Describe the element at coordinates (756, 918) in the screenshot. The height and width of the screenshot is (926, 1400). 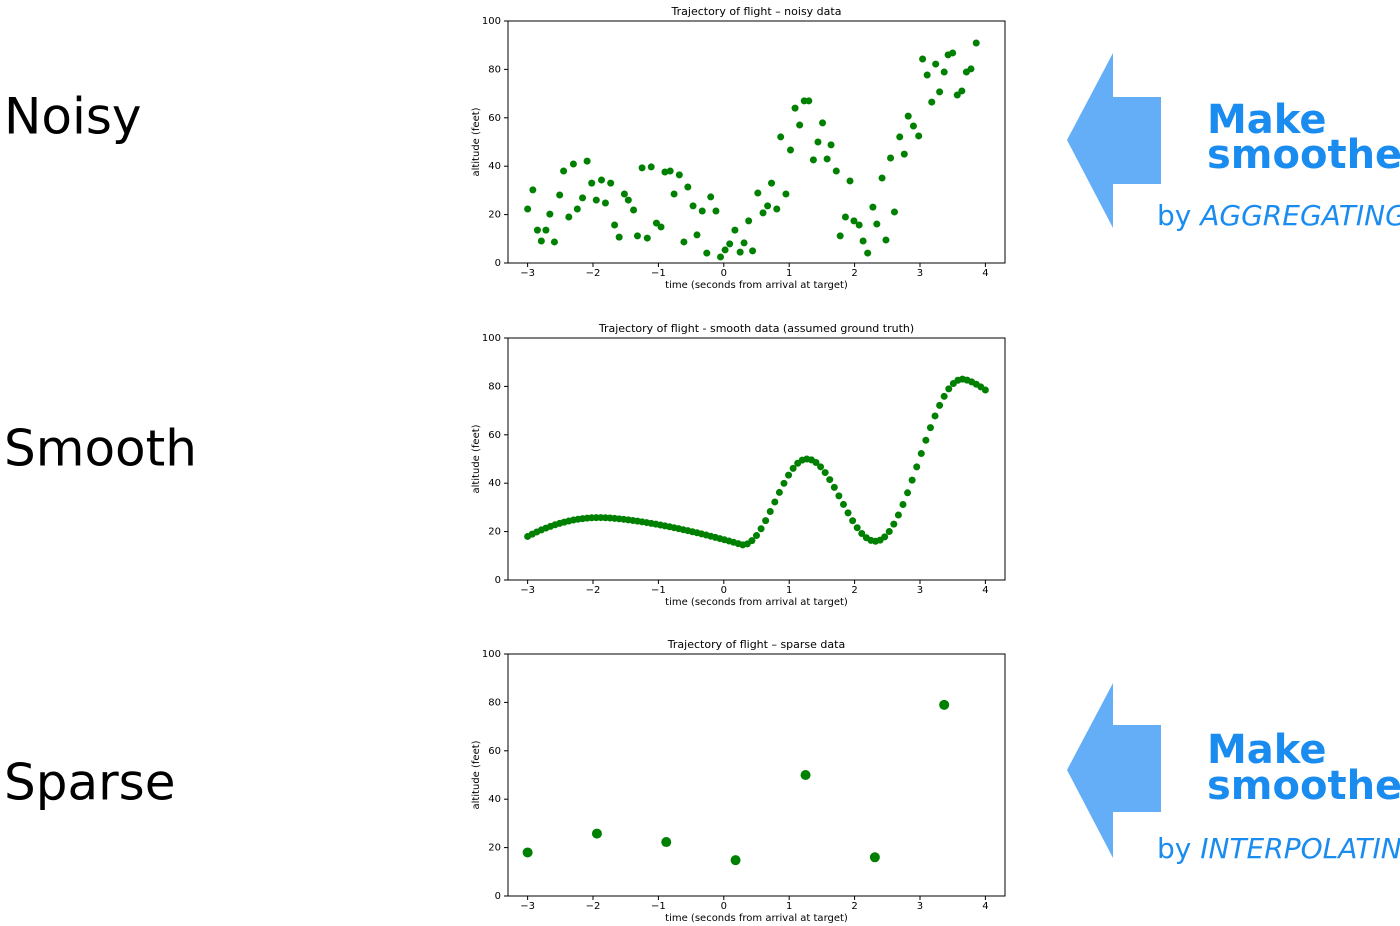
I see `x-axis-label: time (seconds from arrival at target)` at that location.